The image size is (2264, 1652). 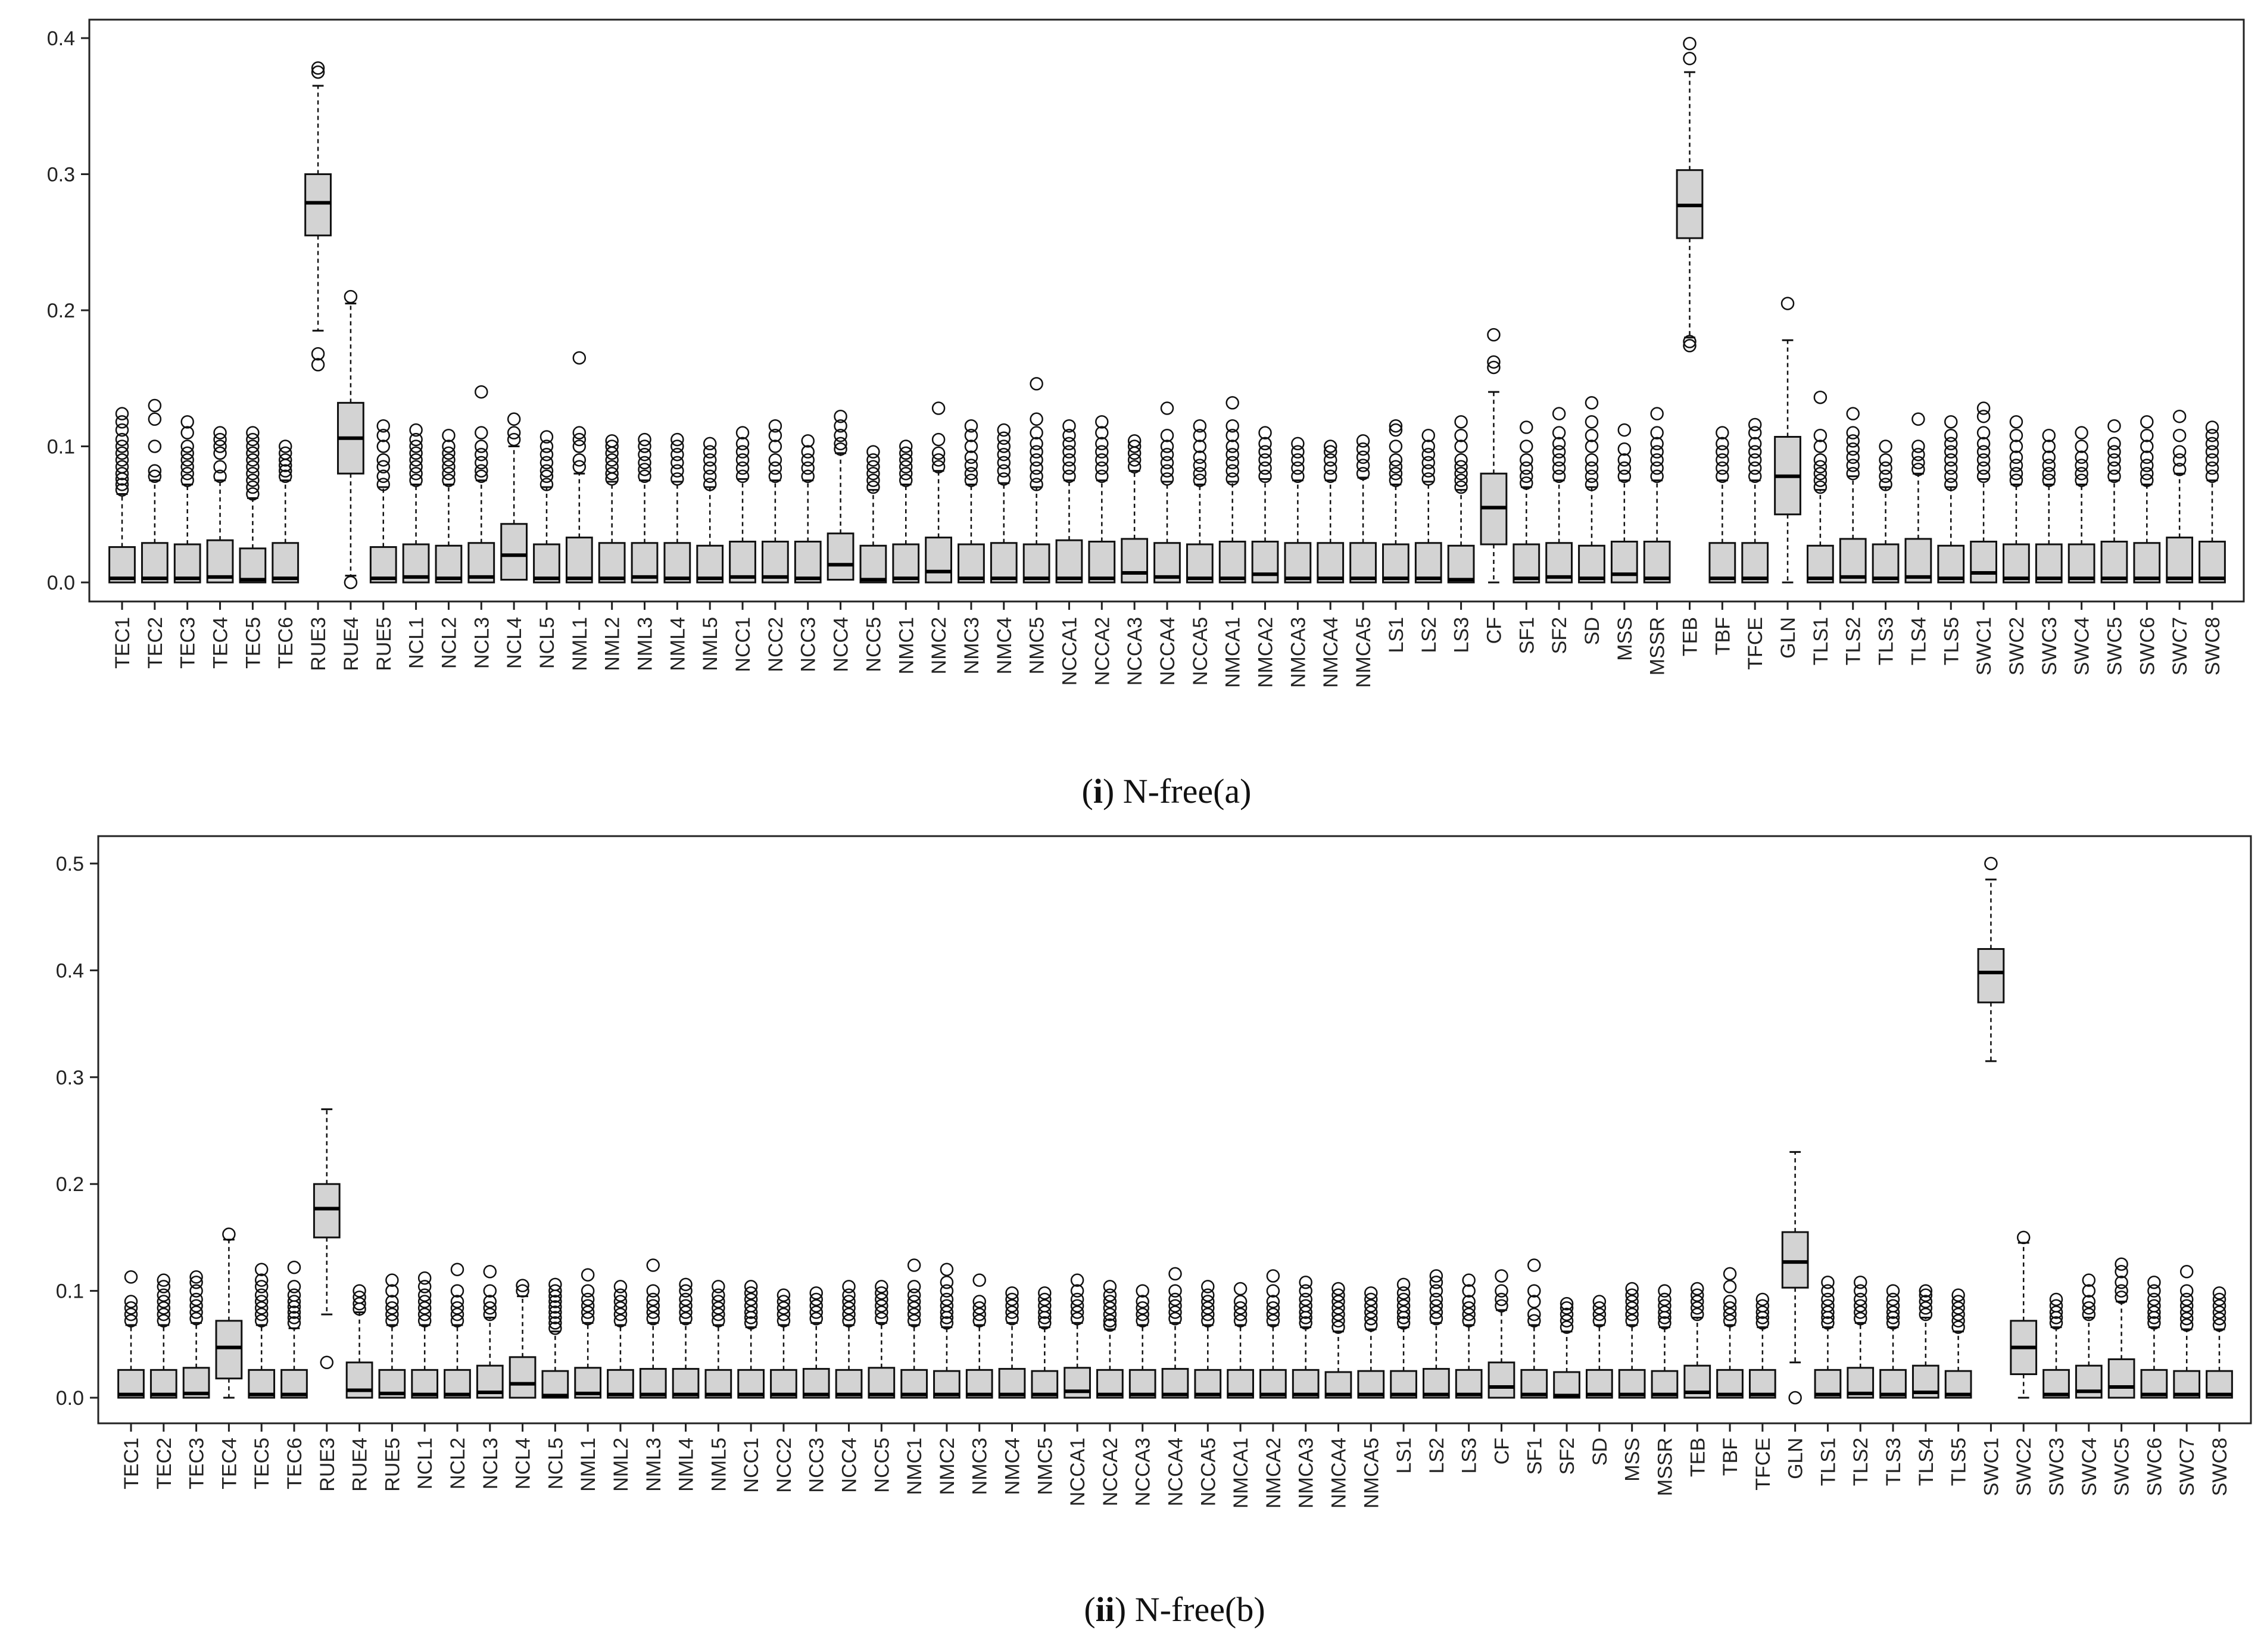 What do you see at coordinates (1200, 651) in the screenshot?
I see `x-tick-label: NCCA5` at bounding box center [1200, 651].